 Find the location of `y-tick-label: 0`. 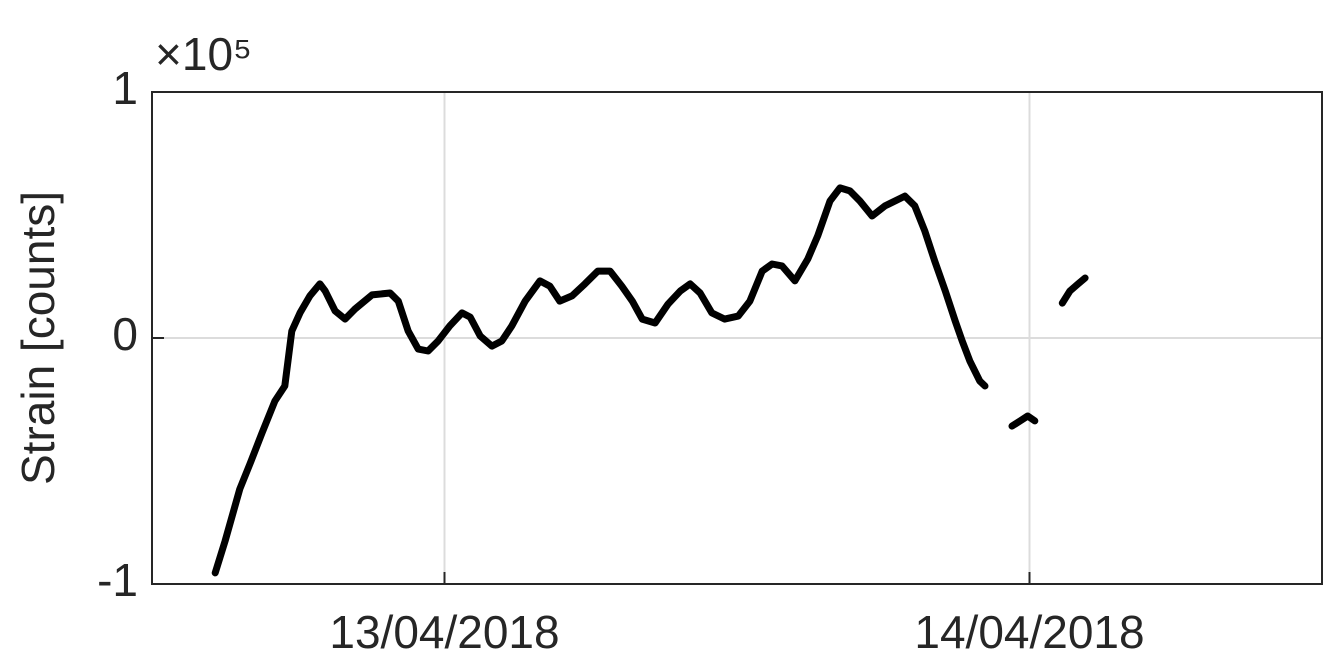

y-tick-label: 0 is located at coordinates (125, 334).